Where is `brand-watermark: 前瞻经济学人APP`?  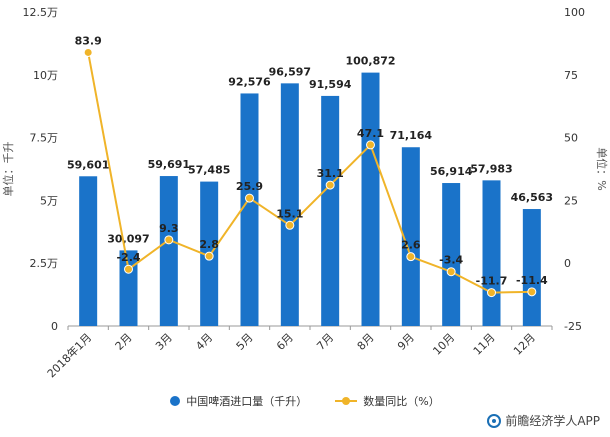 brand-watermark: 前瞻经济学人APP is located at coordinates (543, 420).